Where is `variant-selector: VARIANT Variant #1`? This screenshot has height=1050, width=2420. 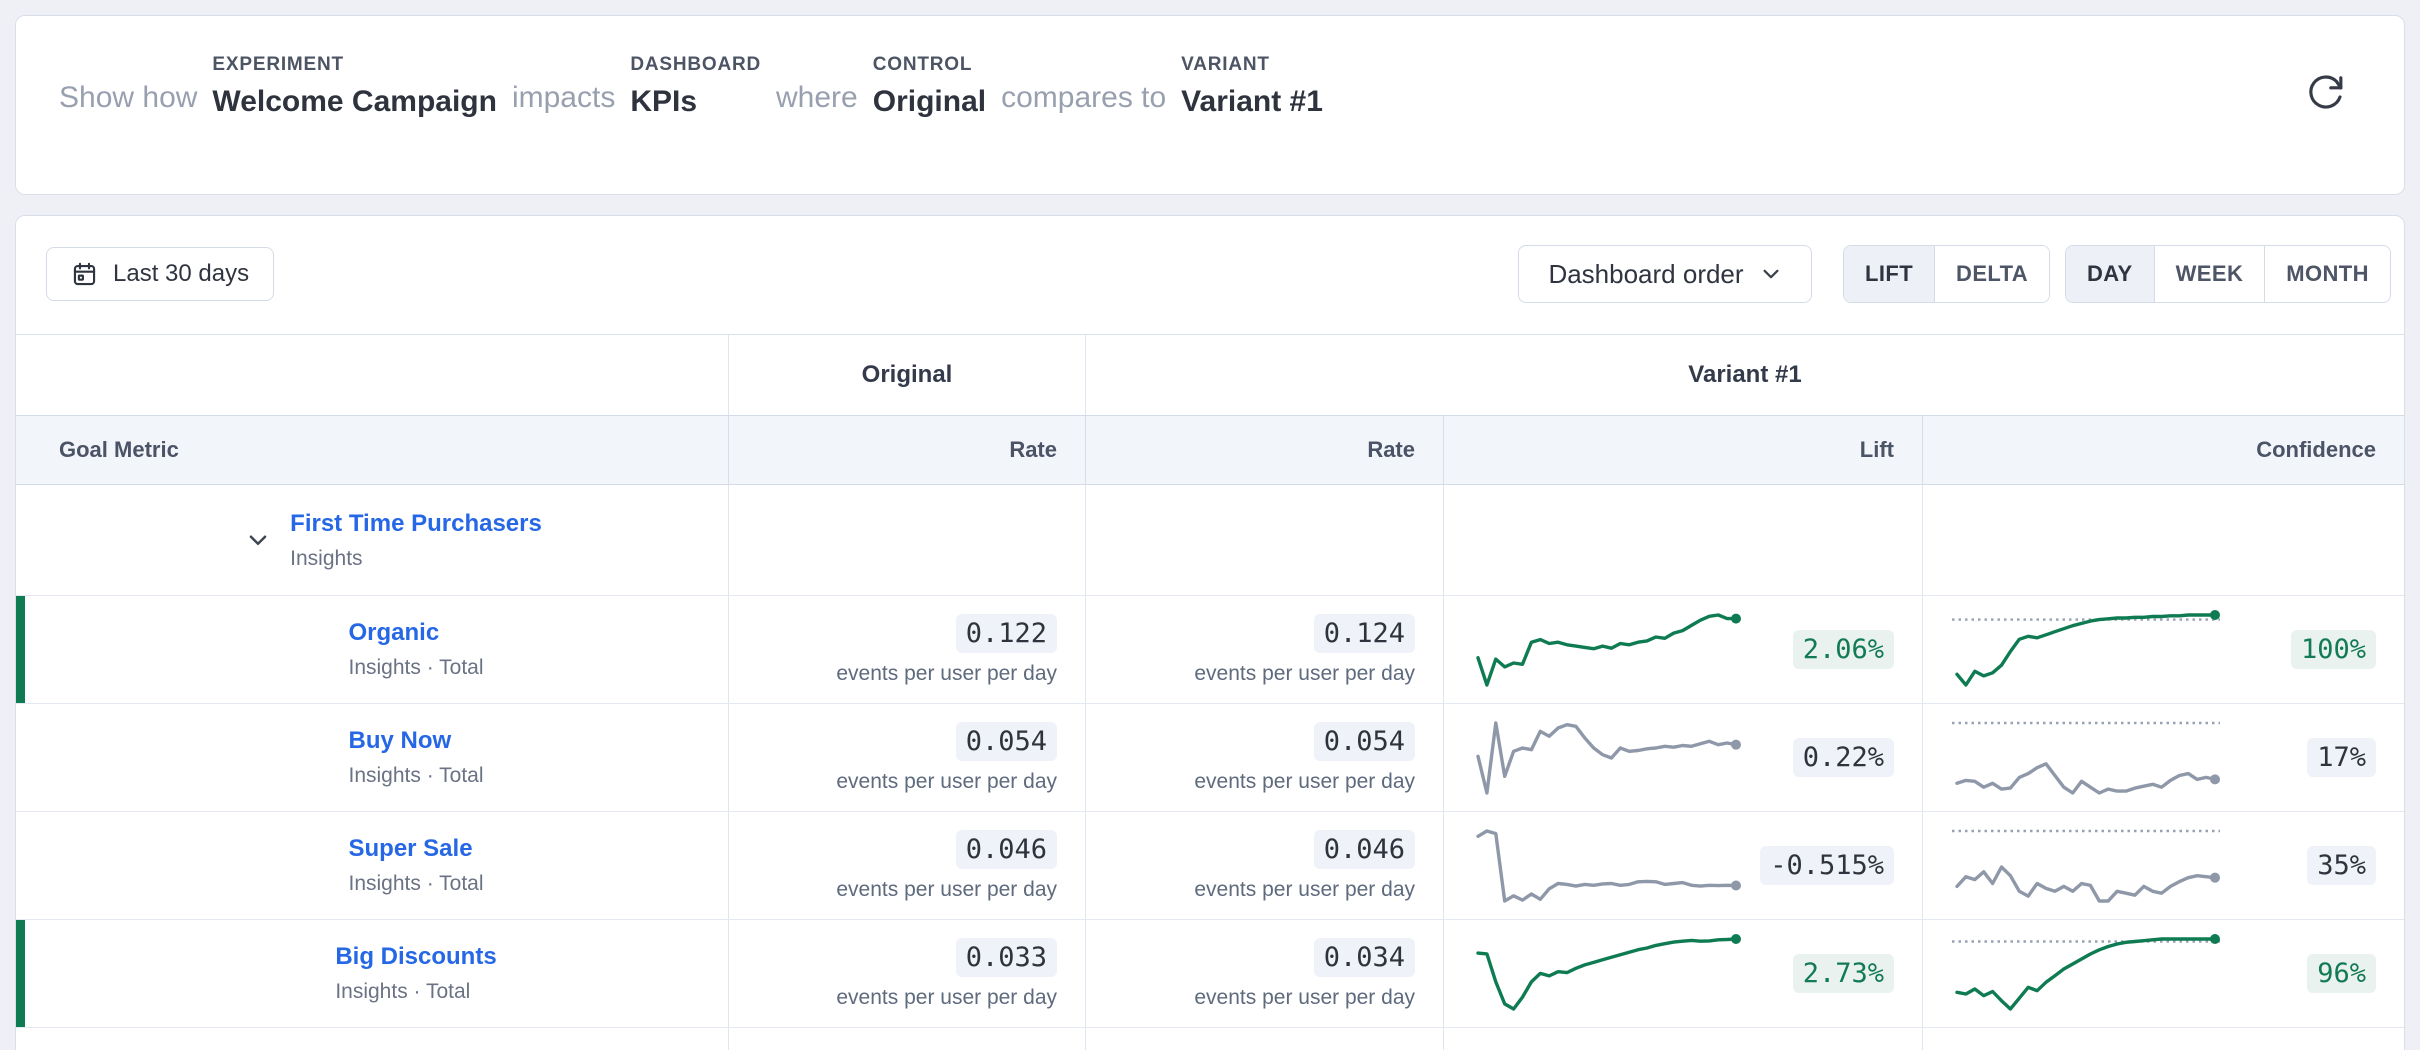
variant-selector: VARIANT Variant #1 is located at coordinates (1252, 86).